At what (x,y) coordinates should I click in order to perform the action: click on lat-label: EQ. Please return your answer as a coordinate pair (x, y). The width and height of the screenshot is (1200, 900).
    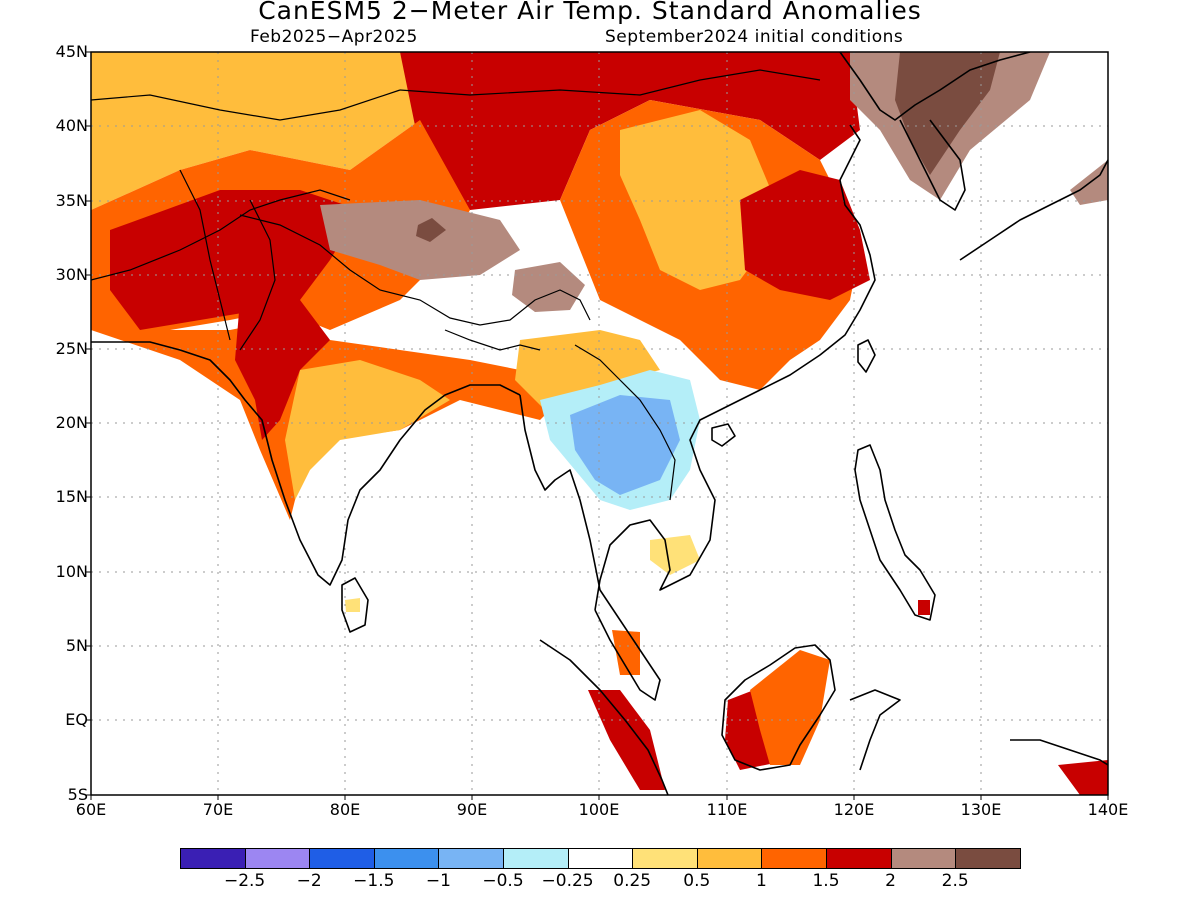
    Looking at the image, I should click on (76, 719).